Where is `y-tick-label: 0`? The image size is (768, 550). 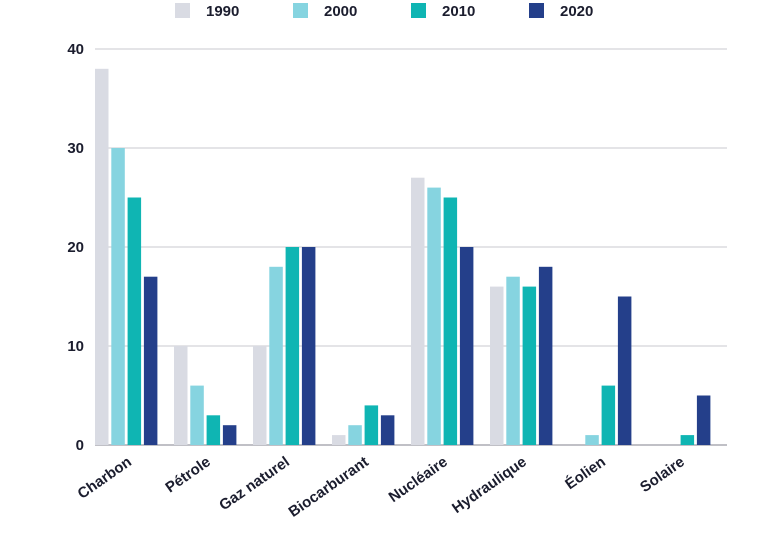 y-tick-label: 0 is located at coordinates (80, 445).